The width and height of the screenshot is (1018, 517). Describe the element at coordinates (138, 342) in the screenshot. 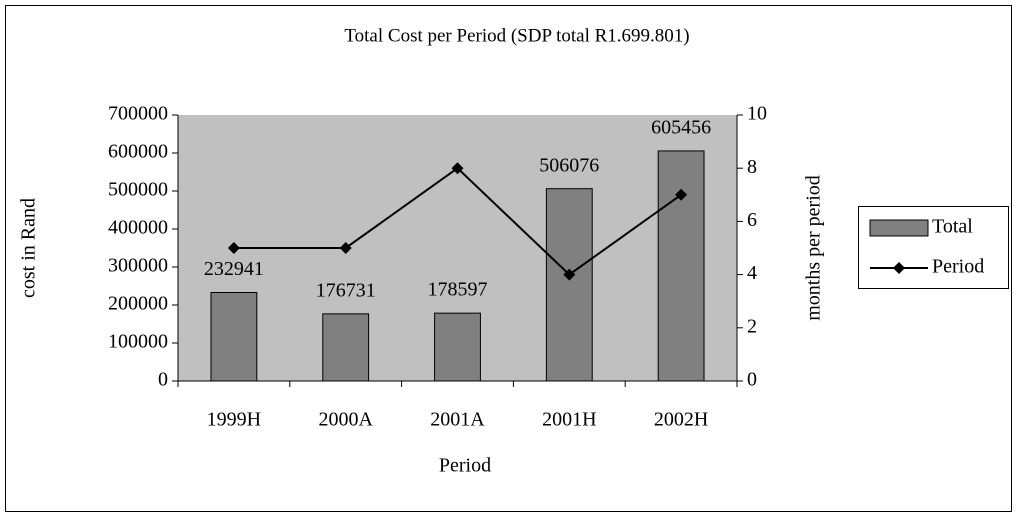

I see `y-tick-label: 100000` at that location.